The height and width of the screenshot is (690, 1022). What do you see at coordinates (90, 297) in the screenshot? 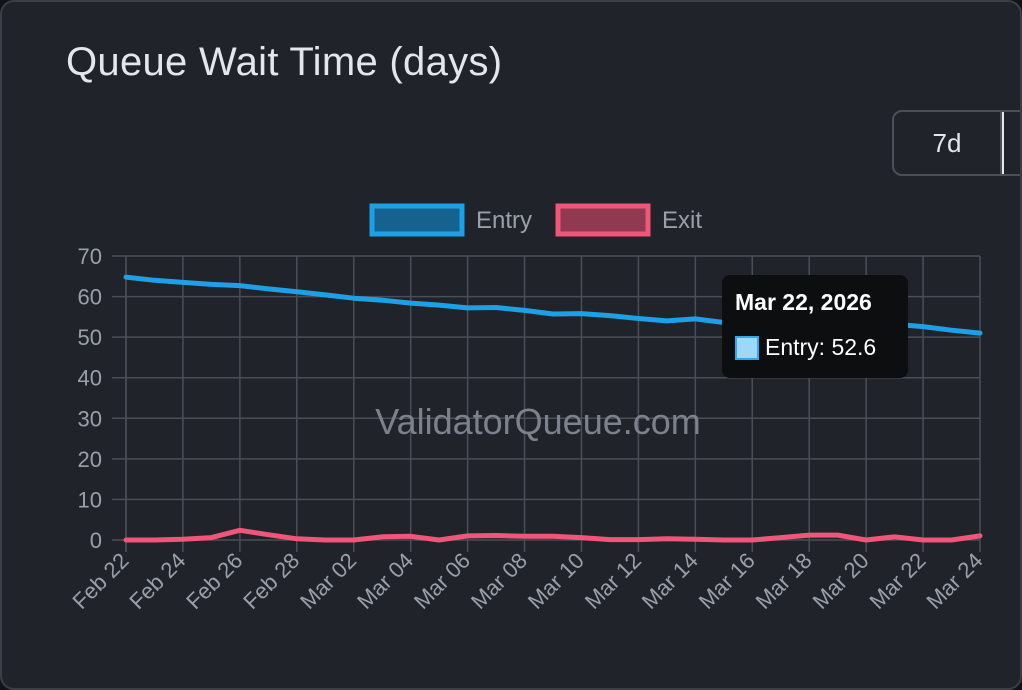
I see `y-tick-label: 60` at bounding box center [90, 297].